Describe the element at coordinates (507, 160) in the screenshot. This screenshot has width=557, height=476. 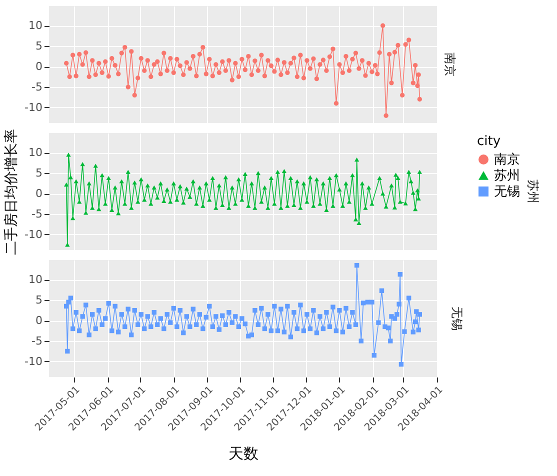
I see `legend-label: 南京` at that location.